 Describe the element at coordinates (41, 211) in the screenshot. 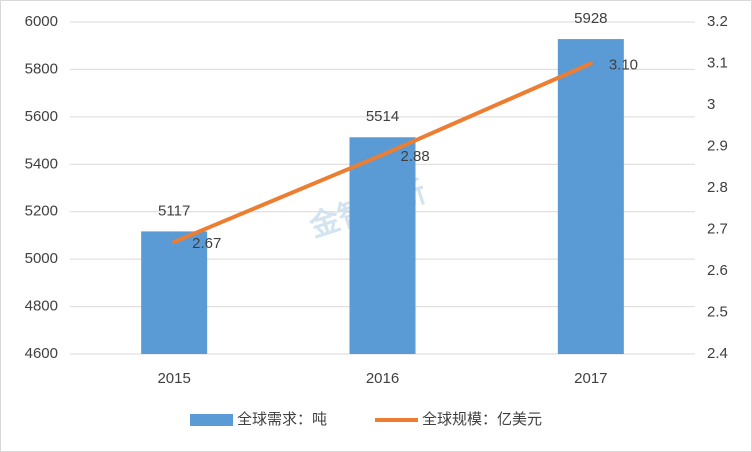

I see `y-tick-label: 5200` at that location.